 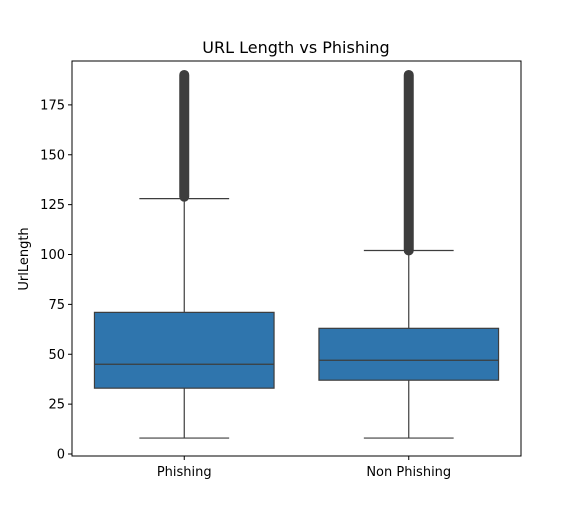 I want to click on y-tick-label: 175, so click(x=52, y=105).